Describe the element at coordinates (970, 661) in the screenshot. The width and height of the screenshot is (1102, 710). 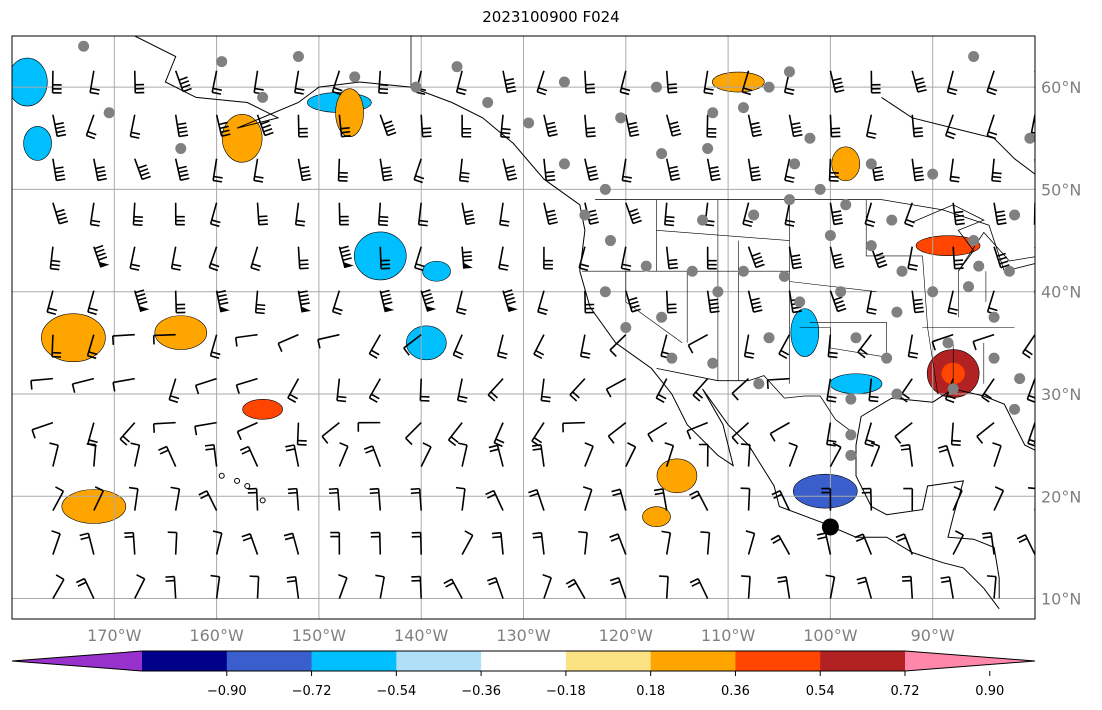
I see `colorbar-extend-high` at that location.